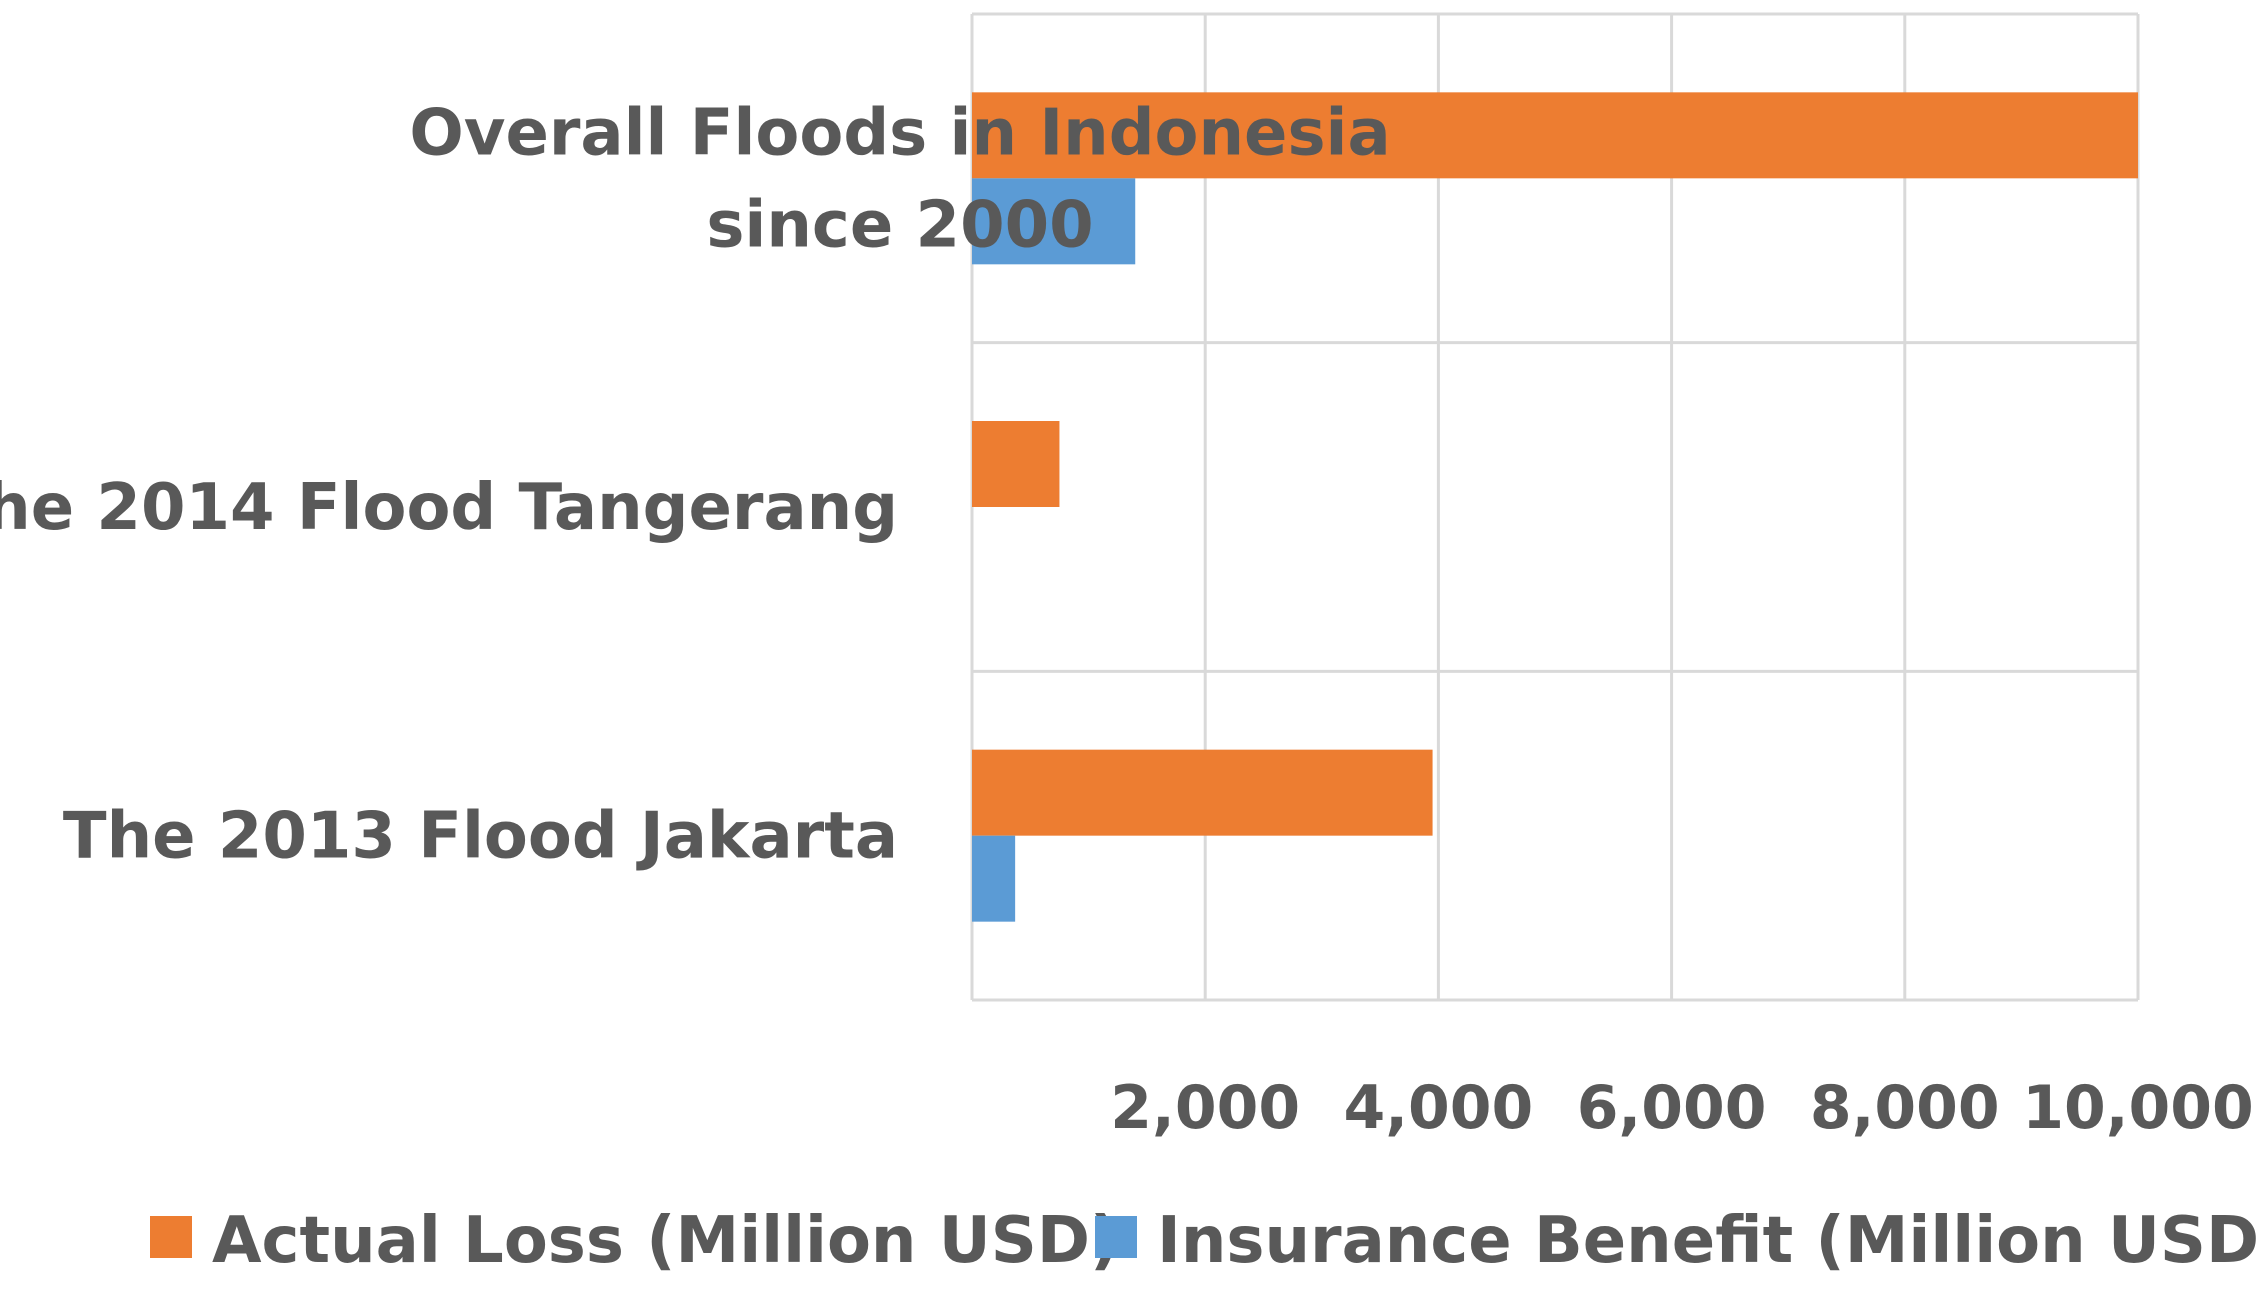 The height and width of the screenshot is (1312, 2256). I want to click on x-tick-label-4000: 4,000, so click(1439, 1108).